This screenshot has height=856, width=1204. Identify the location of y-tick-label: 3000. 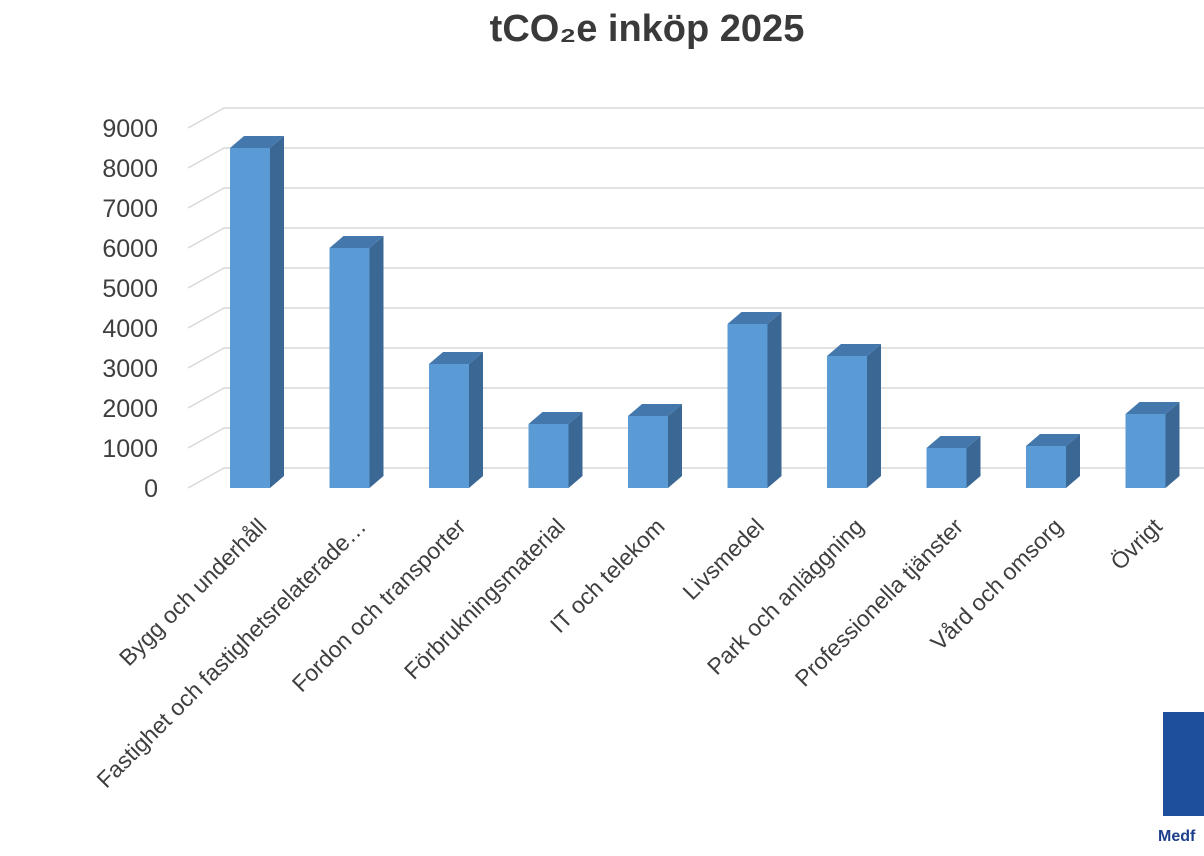
(130, 369).